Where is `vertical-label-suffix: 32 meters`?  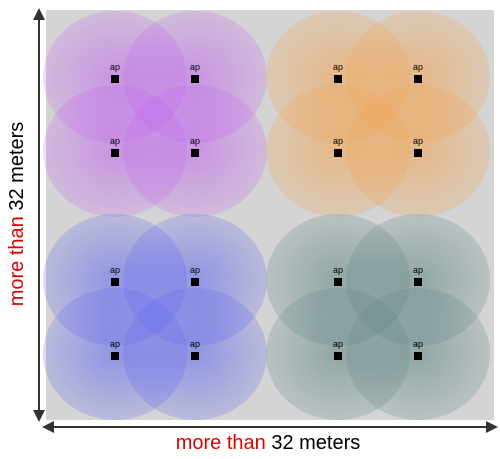
vertical-label-suffix: 32 meters is located at coordinates (17, 169).